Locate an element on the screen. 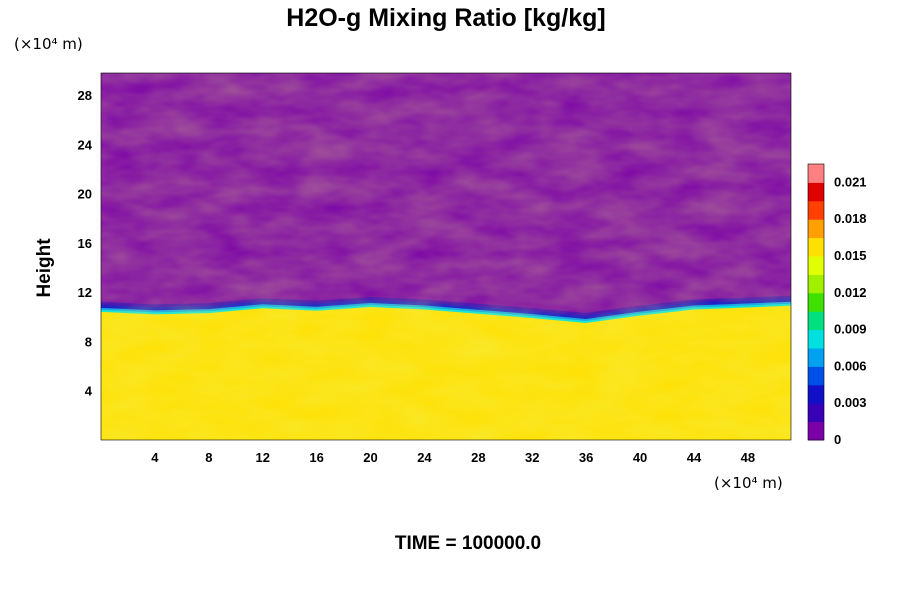  colorbar-tick-label-2: 0.006 is located at coordinates (850, 365).